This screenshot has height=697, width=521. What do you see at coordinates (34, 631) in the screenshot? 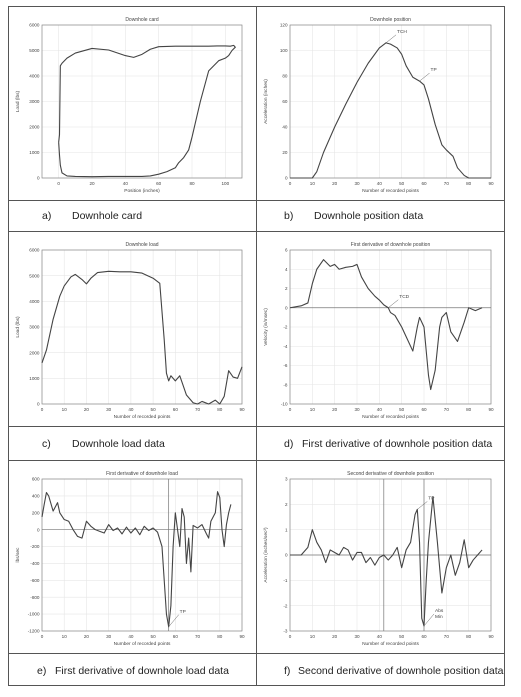
I see `y-tick-label: -1200` at bounding box center [34, 631].